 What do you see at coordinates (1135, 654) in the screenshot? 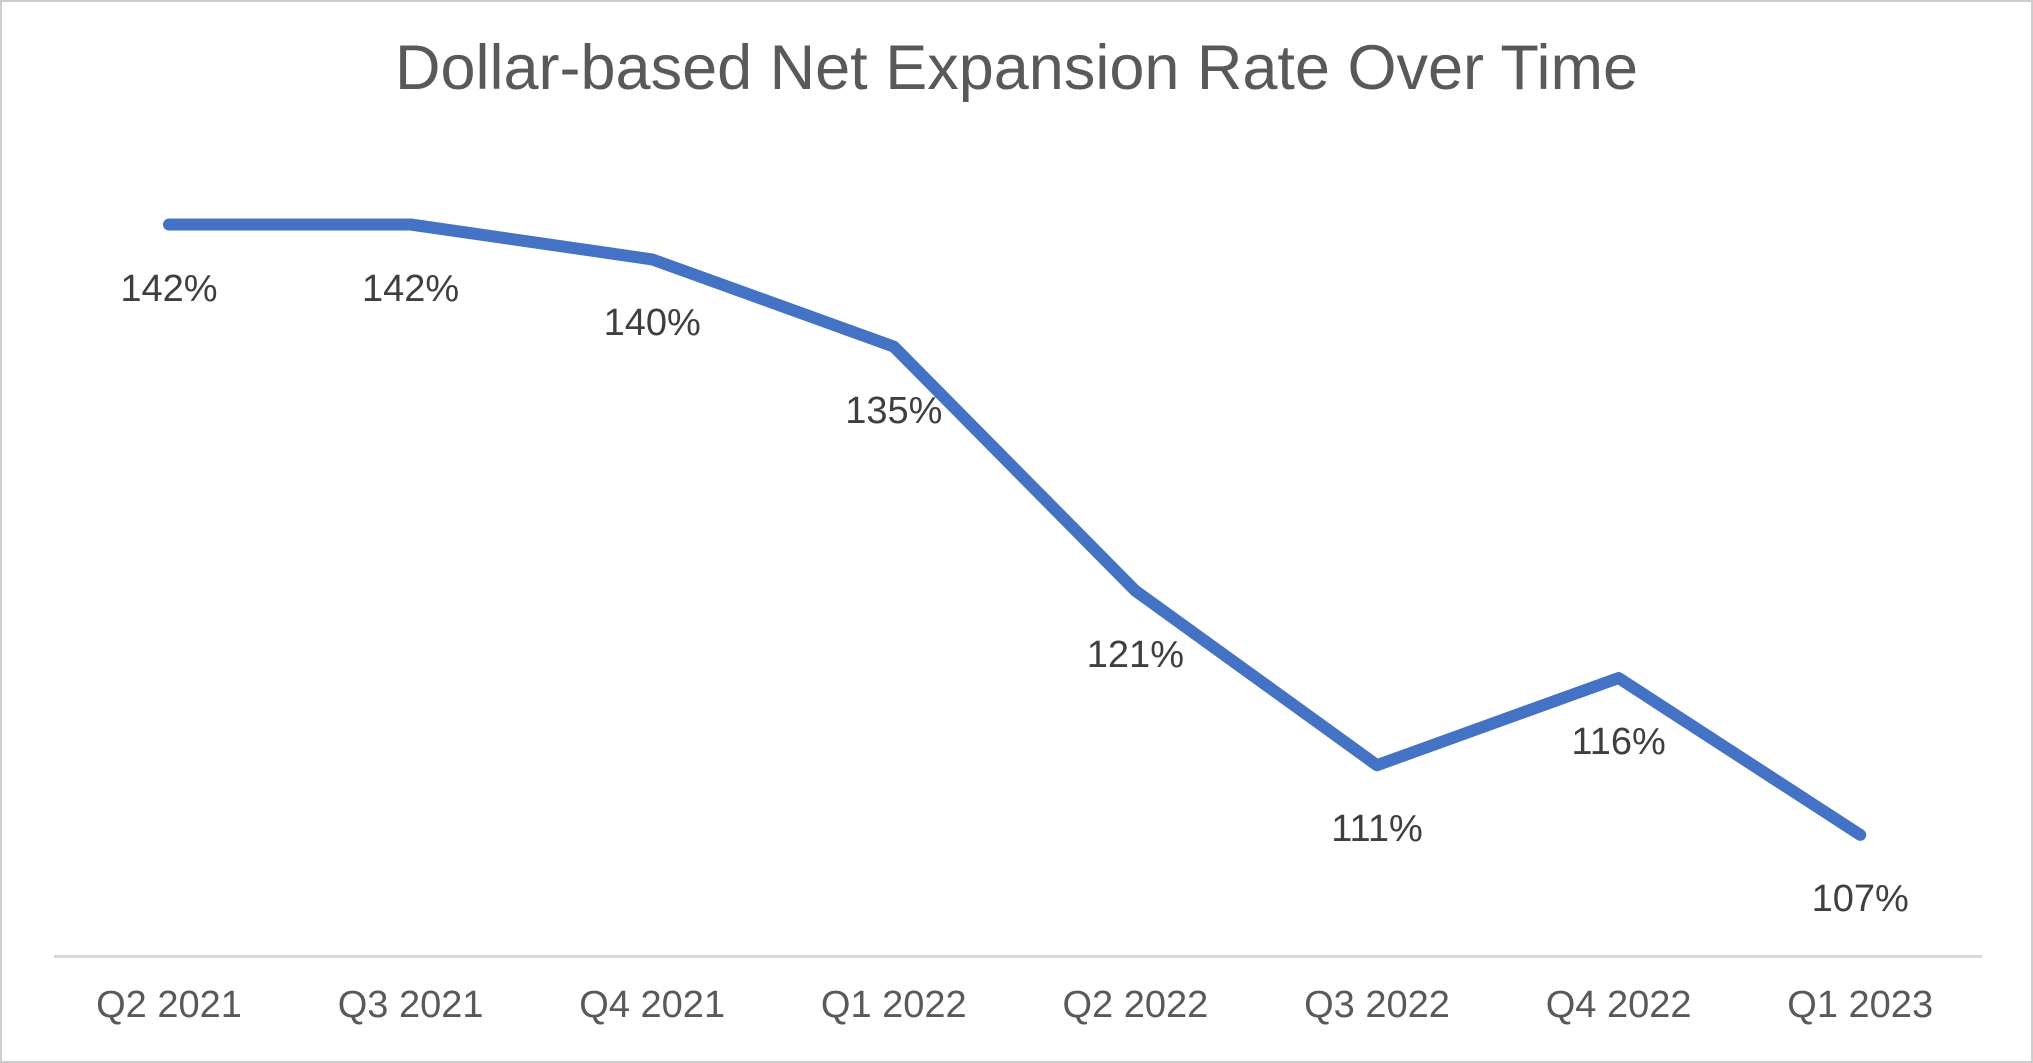
I see `data-label: 121%` at bounding box center [1135, 654].